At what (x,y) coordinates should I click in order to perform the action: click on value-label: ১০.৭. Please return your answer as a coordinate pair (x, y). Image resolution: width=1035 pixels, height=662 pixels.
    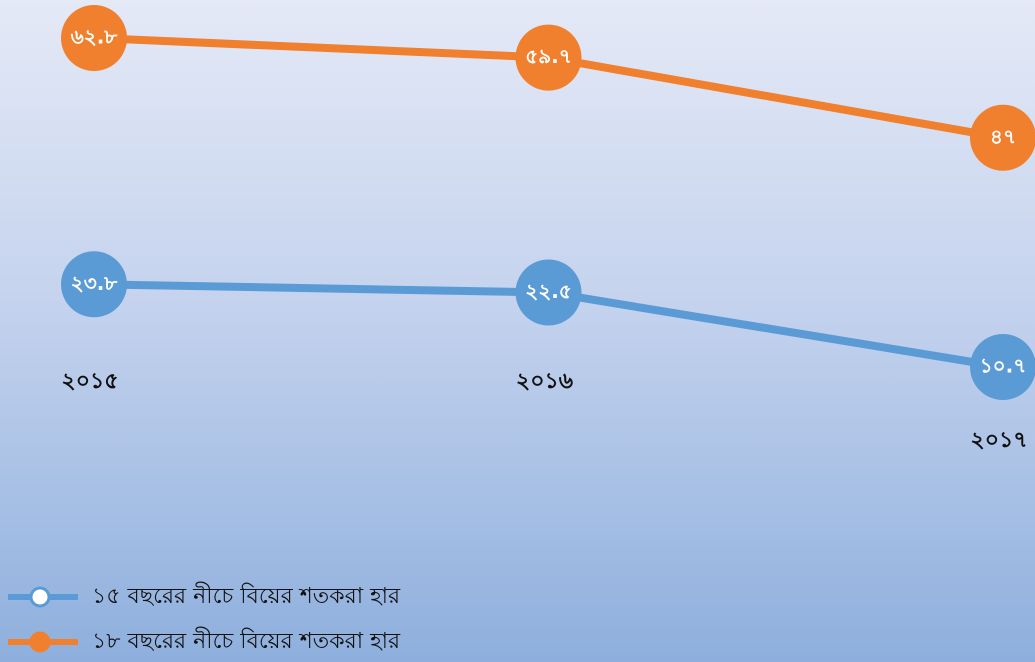
    Looking at the image, I should click on (1003, 366).